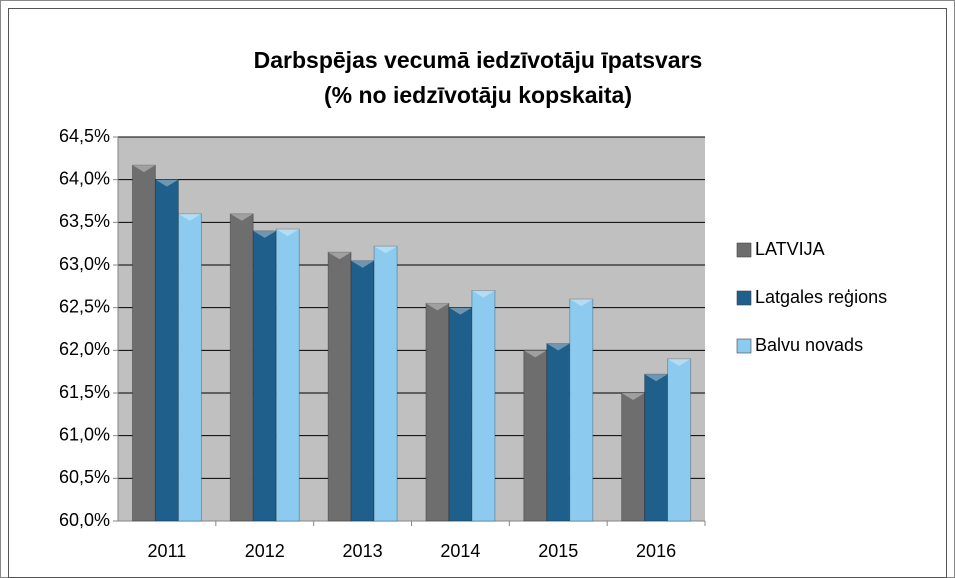 The width and height of the screenshot is (955, 578). I want to click on y-tick-label: 63,5%, so click(84, 221).